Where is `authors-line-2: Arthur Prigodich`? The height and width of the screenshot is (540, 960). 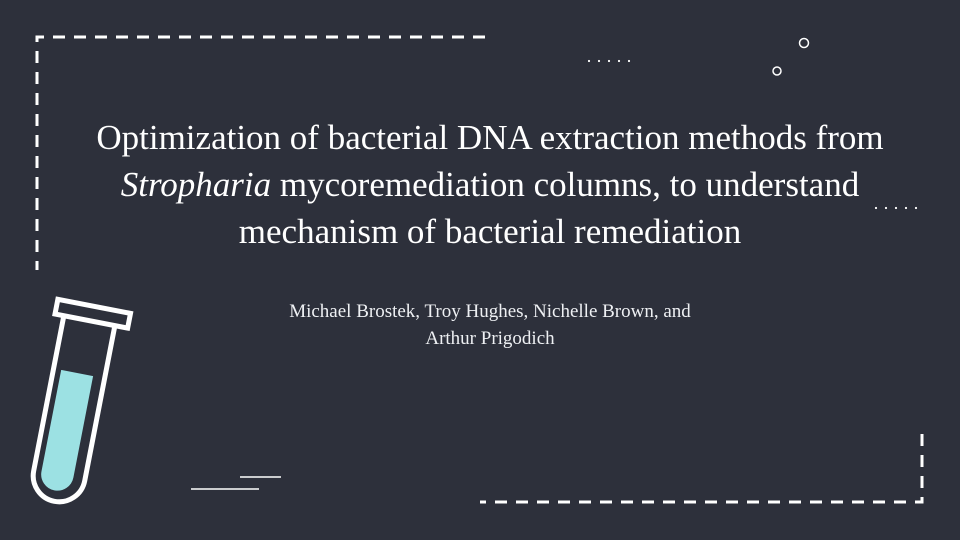
authors-line-2: Arthur Prigodich is located at coordinates (490, 338).